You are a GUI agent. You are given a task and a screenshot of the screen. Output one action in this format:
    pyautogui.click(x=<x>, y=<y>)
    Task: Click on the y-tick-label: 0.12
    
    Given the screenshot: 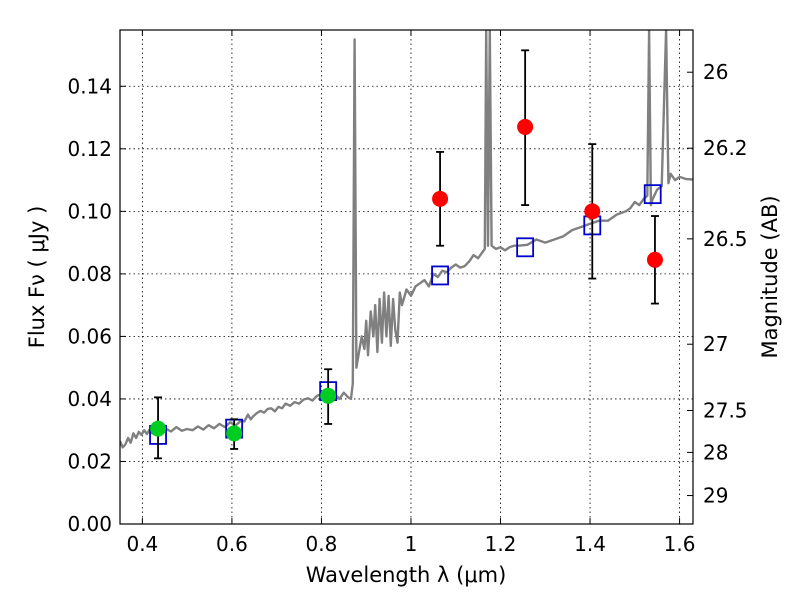 What is the action you would take?
    pyautogui.click(x=89, y=149)
    